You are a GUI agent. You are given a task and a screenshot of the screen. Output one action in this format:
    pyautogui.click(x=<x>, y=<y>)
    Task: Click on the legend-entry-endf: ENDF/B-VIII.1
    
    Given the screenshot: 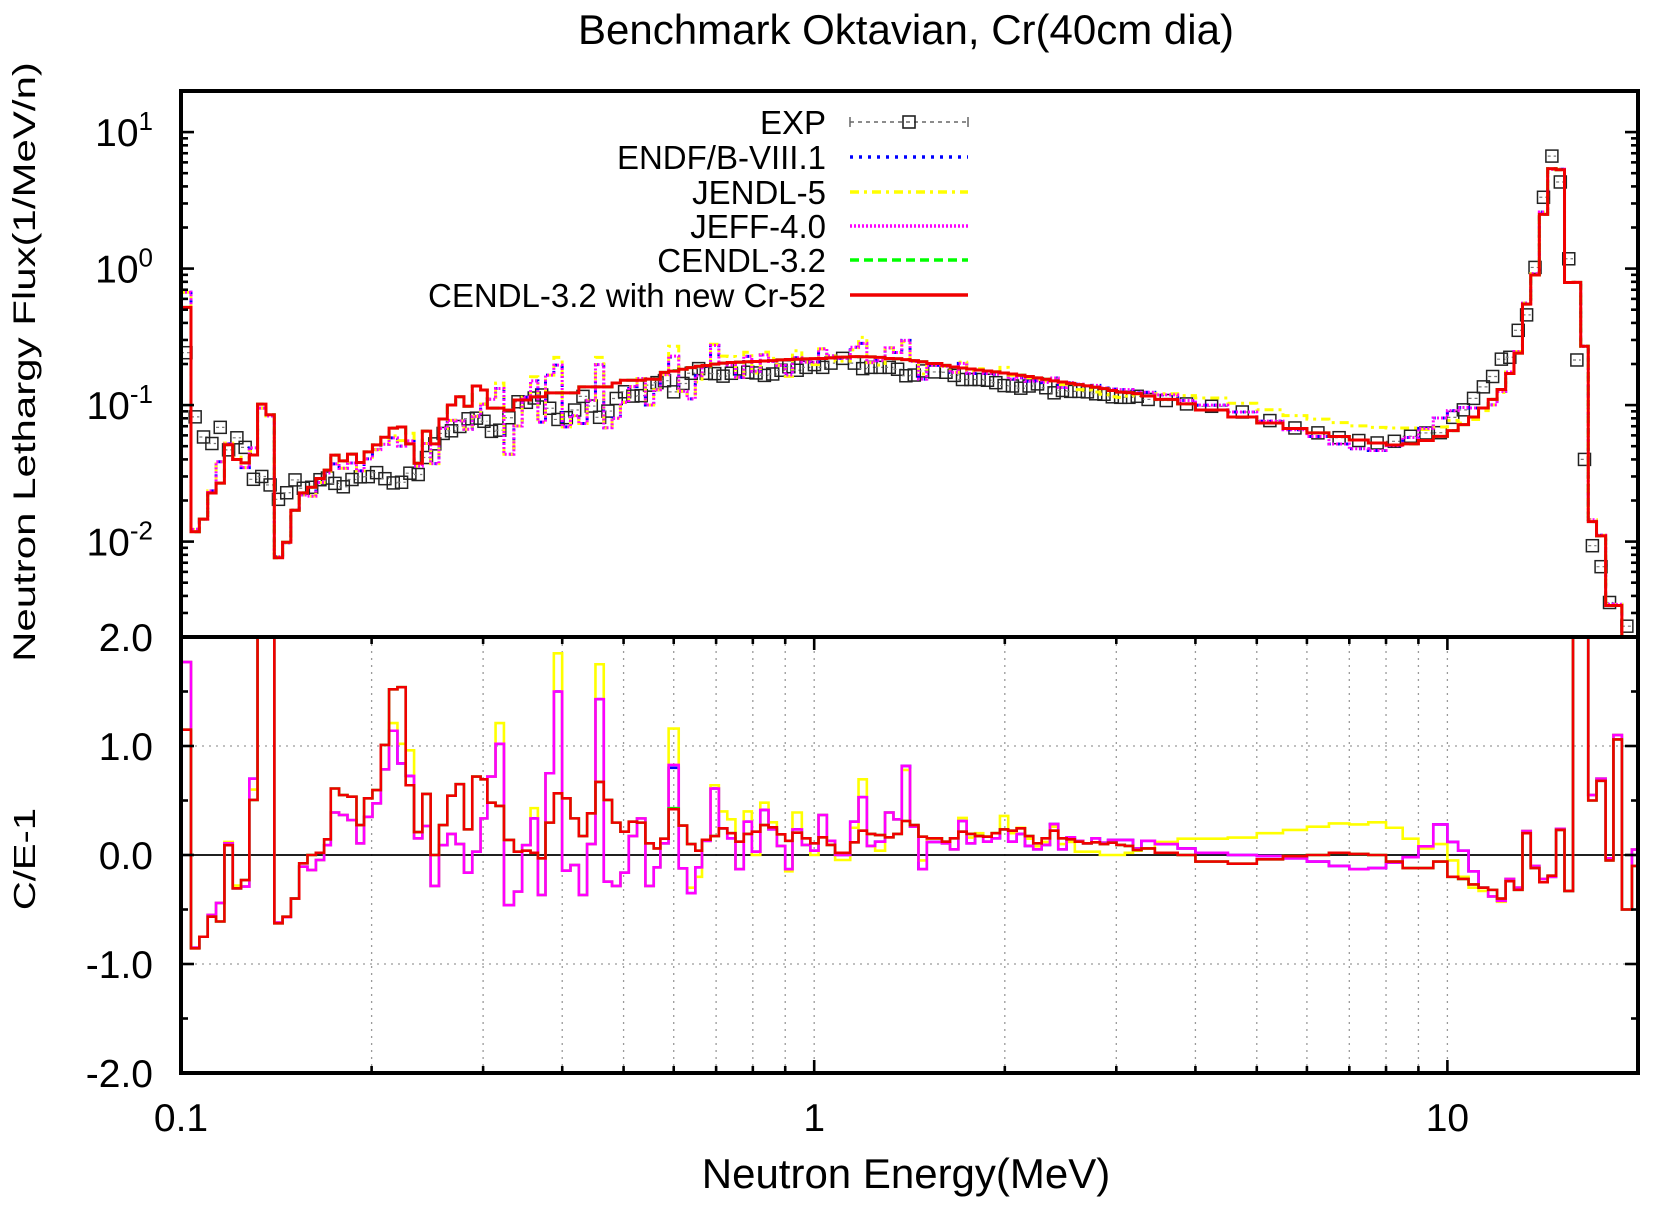 What is the action you would take?
    pyautogui.click(x=792, y=157)
    